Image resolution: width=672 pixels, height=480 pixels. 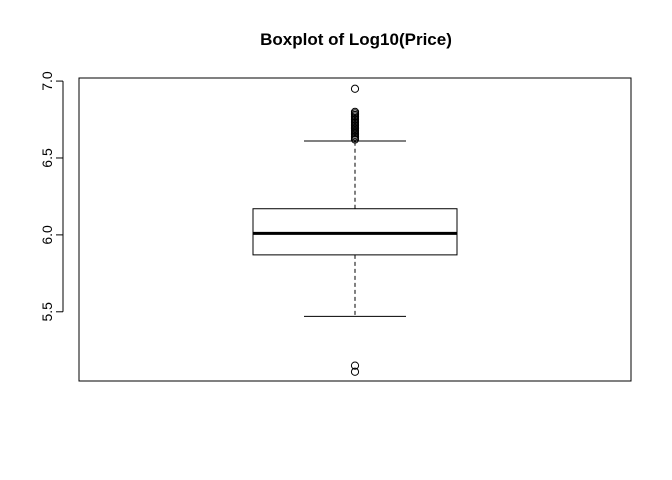 I want to click on box-plot, so click(x=355, y=228).